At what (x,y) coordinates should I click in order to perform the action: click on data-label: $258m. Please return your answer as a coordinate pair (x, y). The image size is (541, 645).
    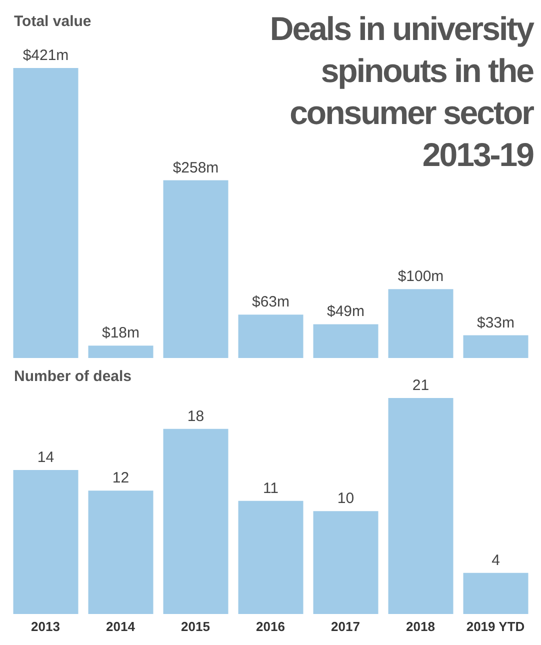
    Looking at the image, I should click on (195, 167).